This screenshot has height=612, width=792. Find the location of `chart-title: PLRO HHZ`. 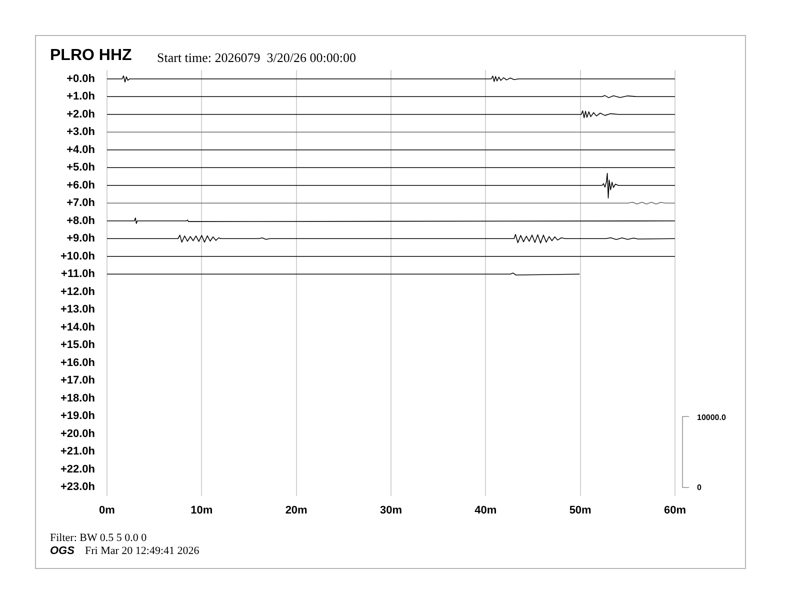

chart-title: PLRO HHZ is located at coordinates (91, 56).